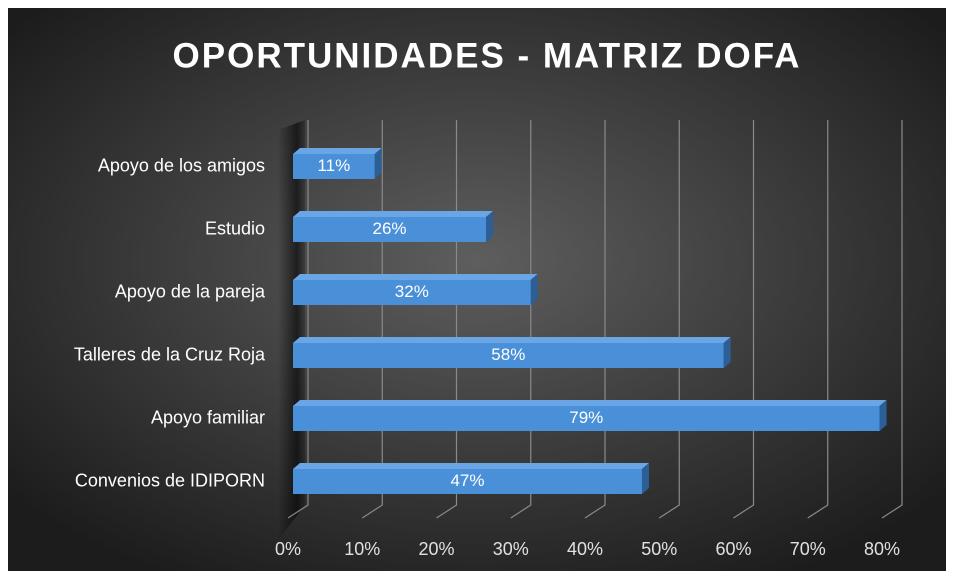 The width and height of the screenshot is (954, 579). Describe the element at coordinates (585, 549) in the screenshot. I see `x-tick-label: 40%` at that location.